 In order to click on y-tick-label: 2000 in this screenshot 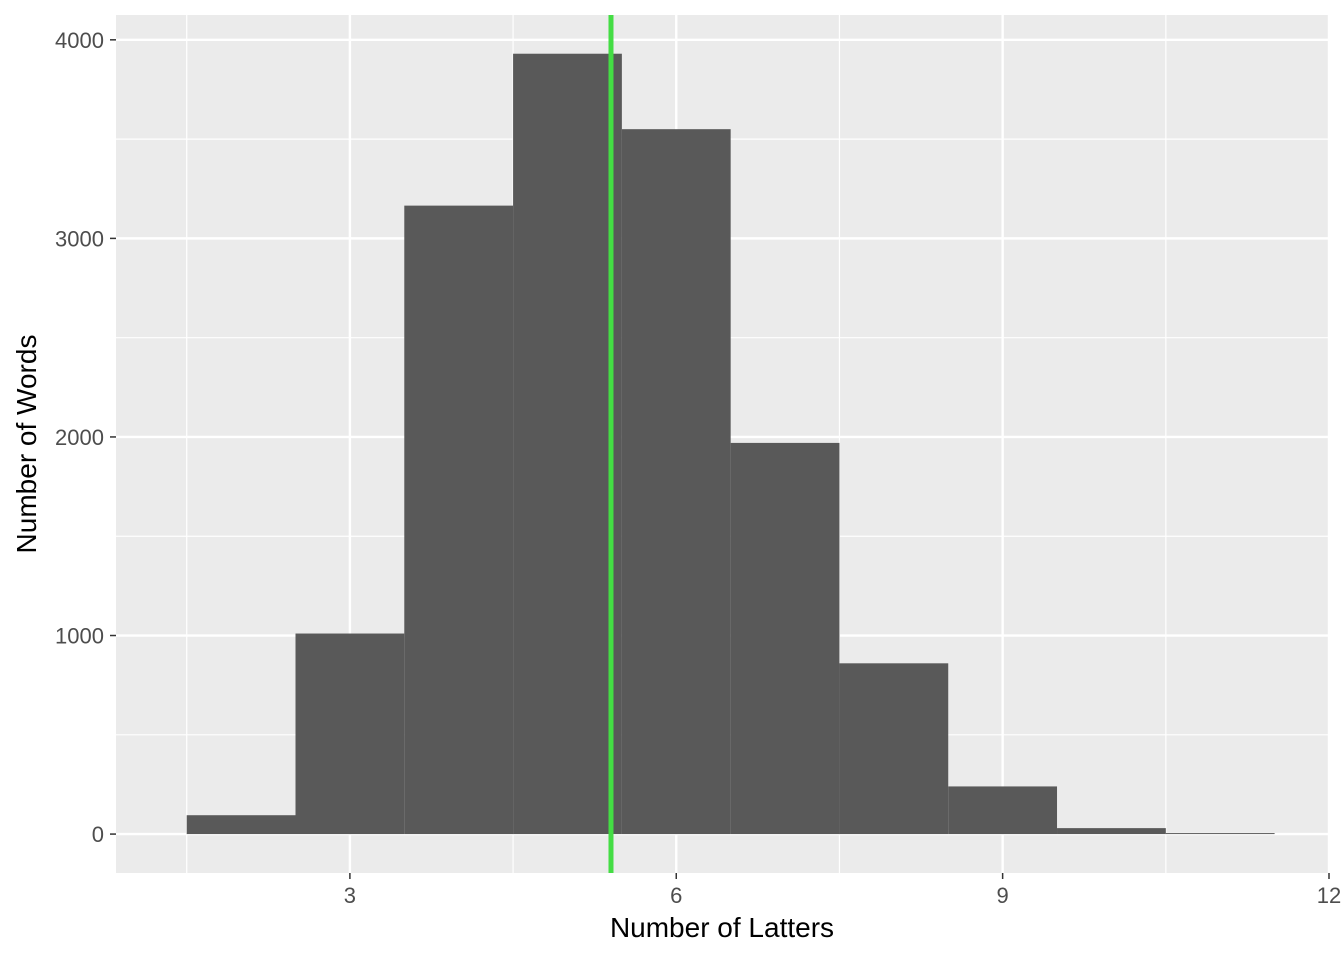, I will do `click(79, 437)`.